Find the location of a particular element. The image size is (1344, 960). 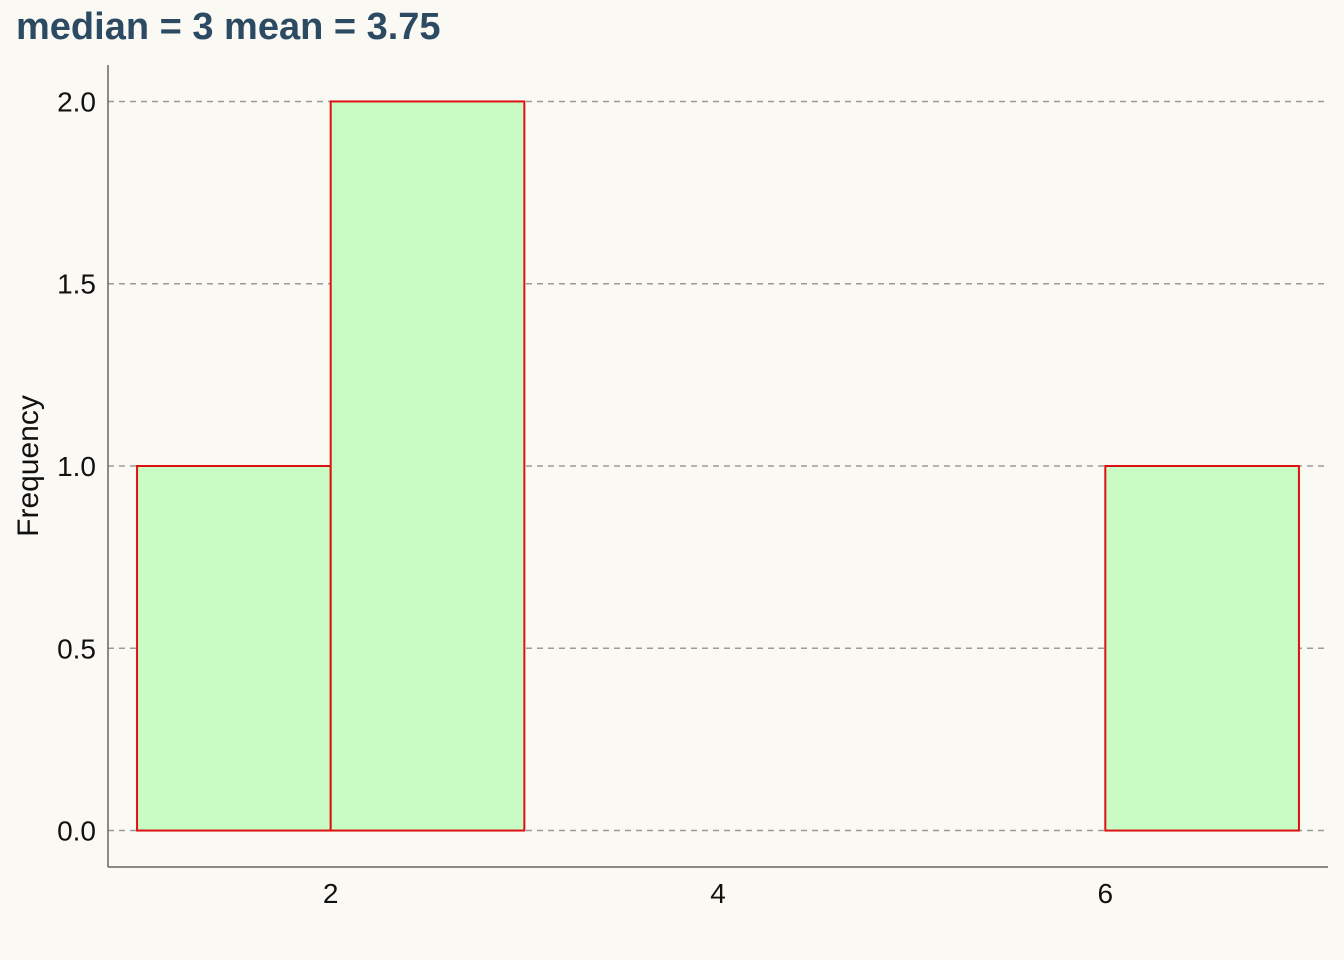

x-tick-labels: 2 4 6 is located at coordinates (718, 893).